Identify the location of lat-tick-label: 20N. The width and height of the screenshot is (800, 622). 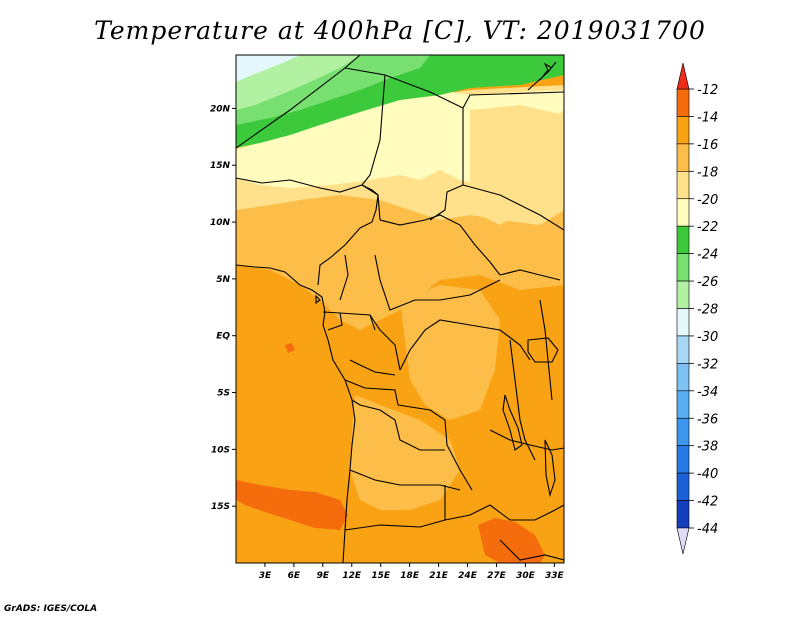
(220, 109).